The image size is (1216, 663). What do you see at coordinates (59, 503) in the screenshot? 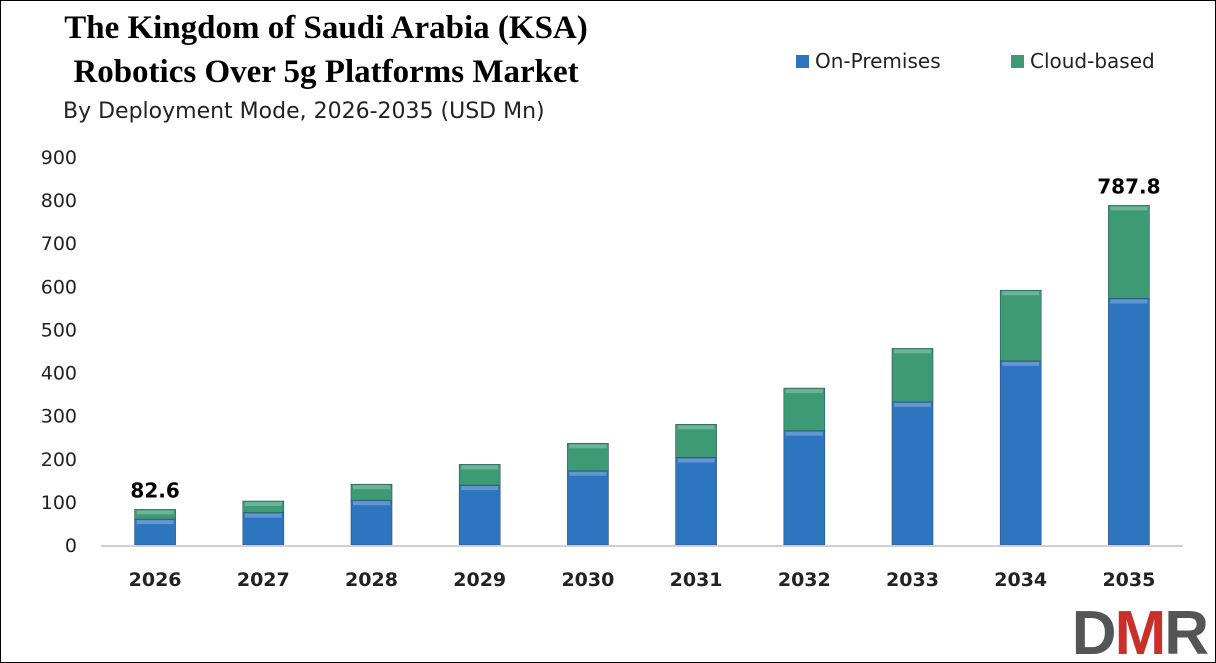
I see `y-tick-label: 100` at bounding box center [59, 503].